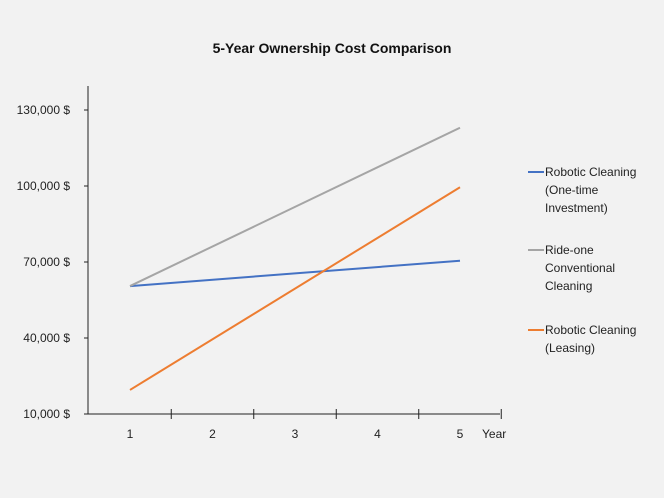  Describe the element at coordinates (580, 268) in the screenshot. I see `legend-entry: Ride-one Conventional Cleaning` at that location.